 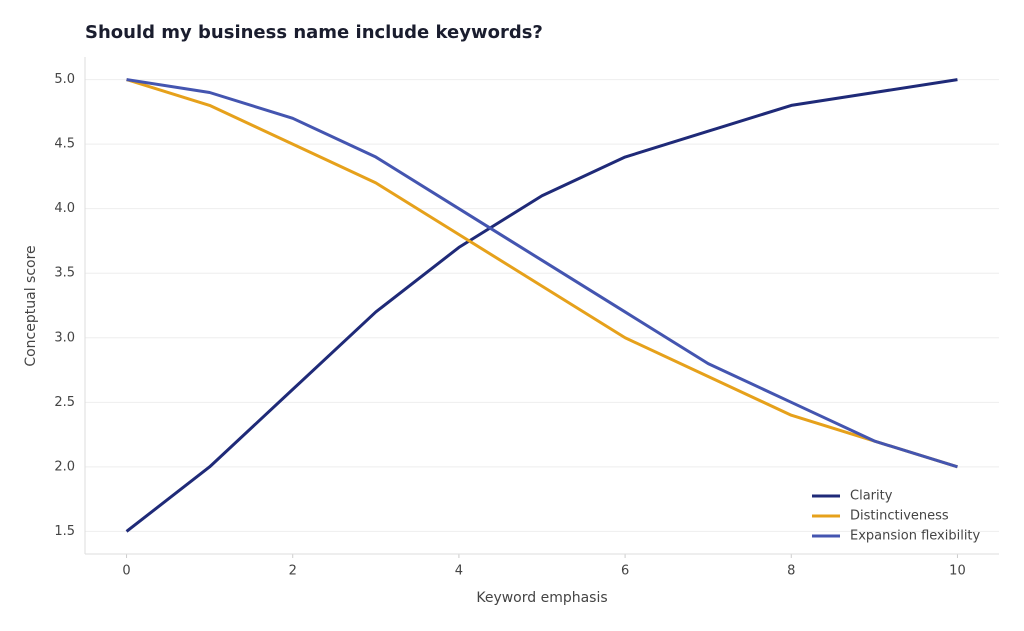 What do you see at coordinates (64, 531) in the screenshot?
I see `y-tick-label: 1.5` at bounding box center [64, 531].